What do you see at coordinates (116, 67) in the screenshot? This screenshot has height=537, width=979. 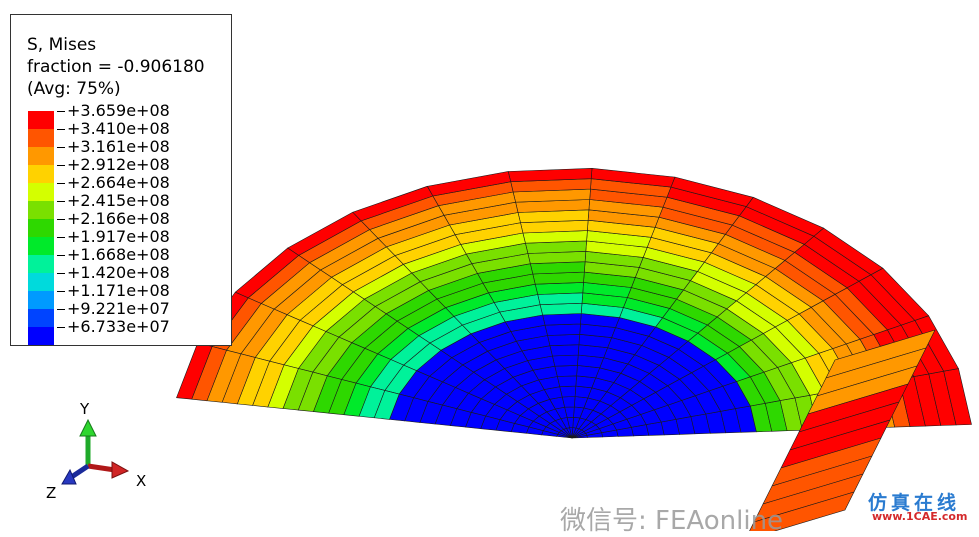 I see `legend-fraction: fraction = -0.906180` at bounding box center [116, 67].